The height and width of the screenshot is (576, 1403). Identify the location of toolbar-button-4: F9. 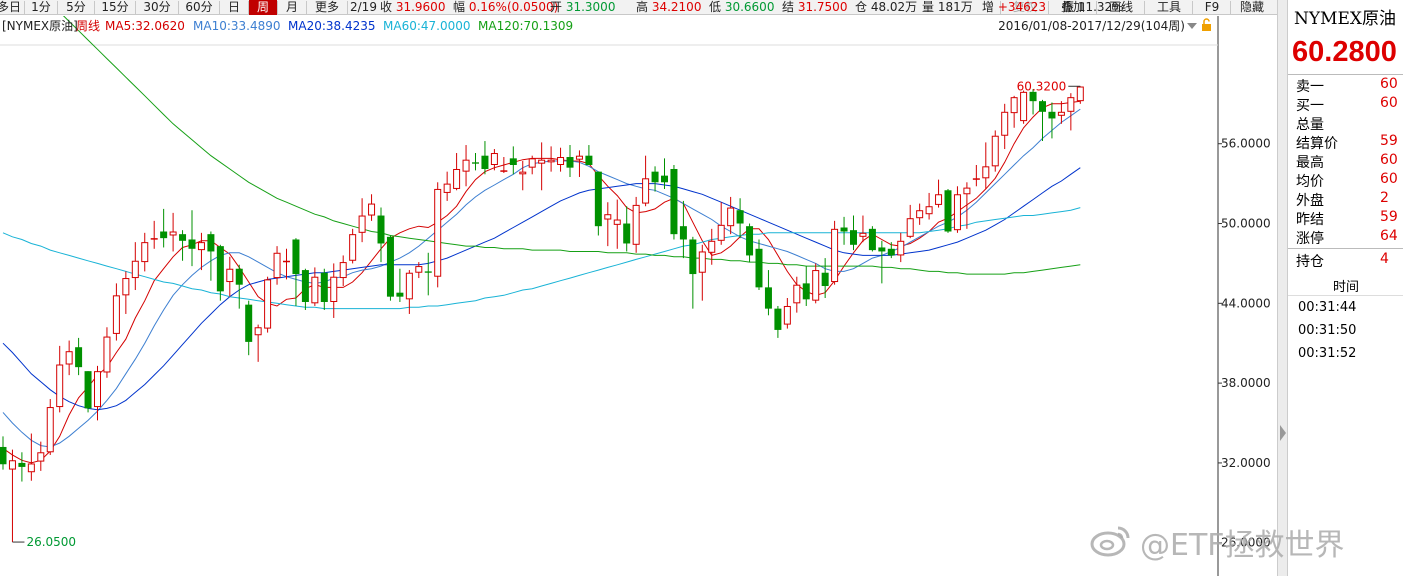
(1212, 7).